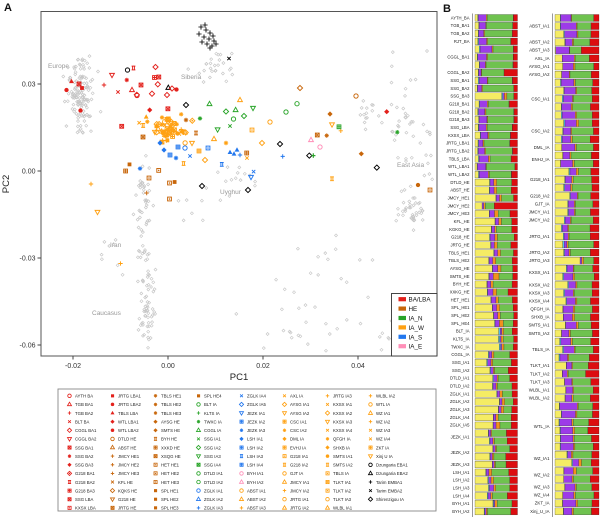 Image resolution: width=600 pixels, height=523 pixels. What do you see at coordinates (460, 96) in the screenshot?
I see `svg-text: SSG_BA3` at bounding box center [460, 96].